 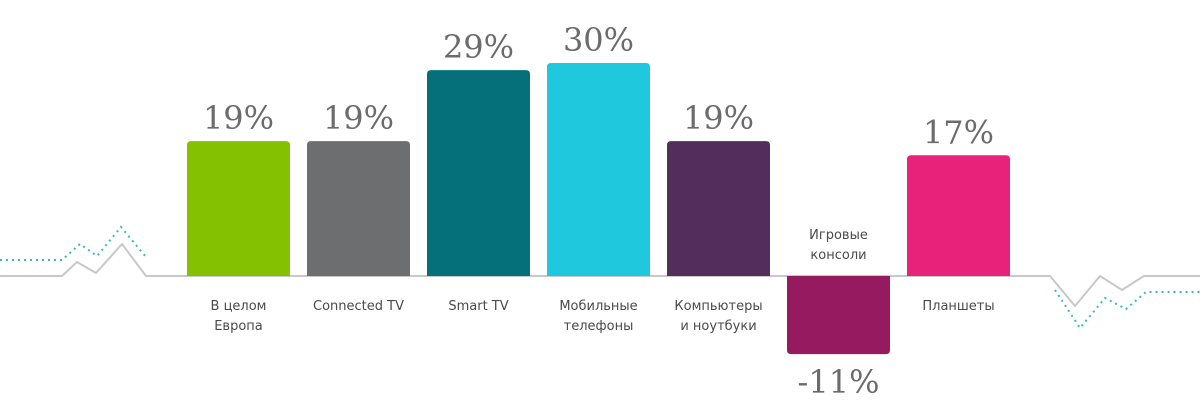 I want to click on category-label-5-1: консоли, so click(x=838, y=255).